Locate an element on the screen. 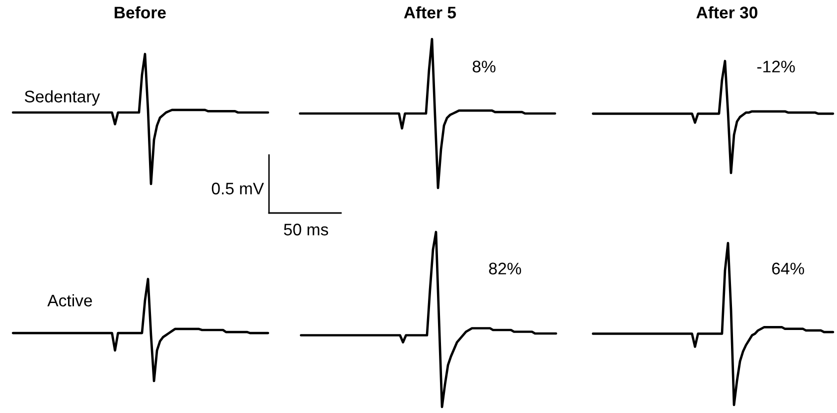 Image resolution: width=837 pixels, height=413 pixels. annotation: 64% is located at coordinates (788, 268).